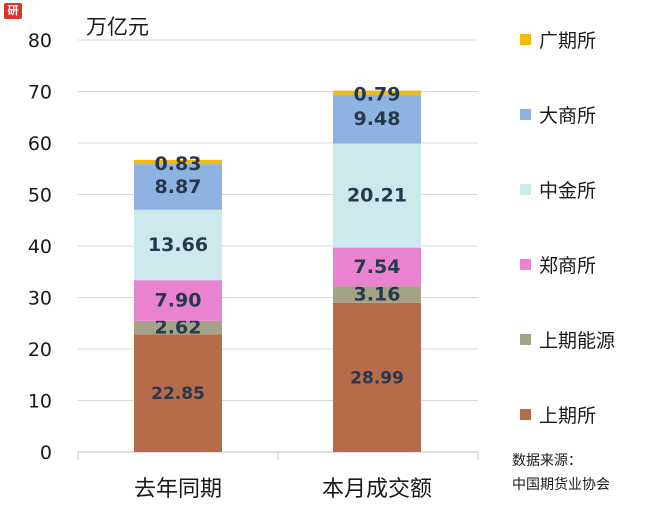 Image resolution: width=660 pixels, height=517 pixels. I want to click on data-label: 2.62, so click(178, 328).